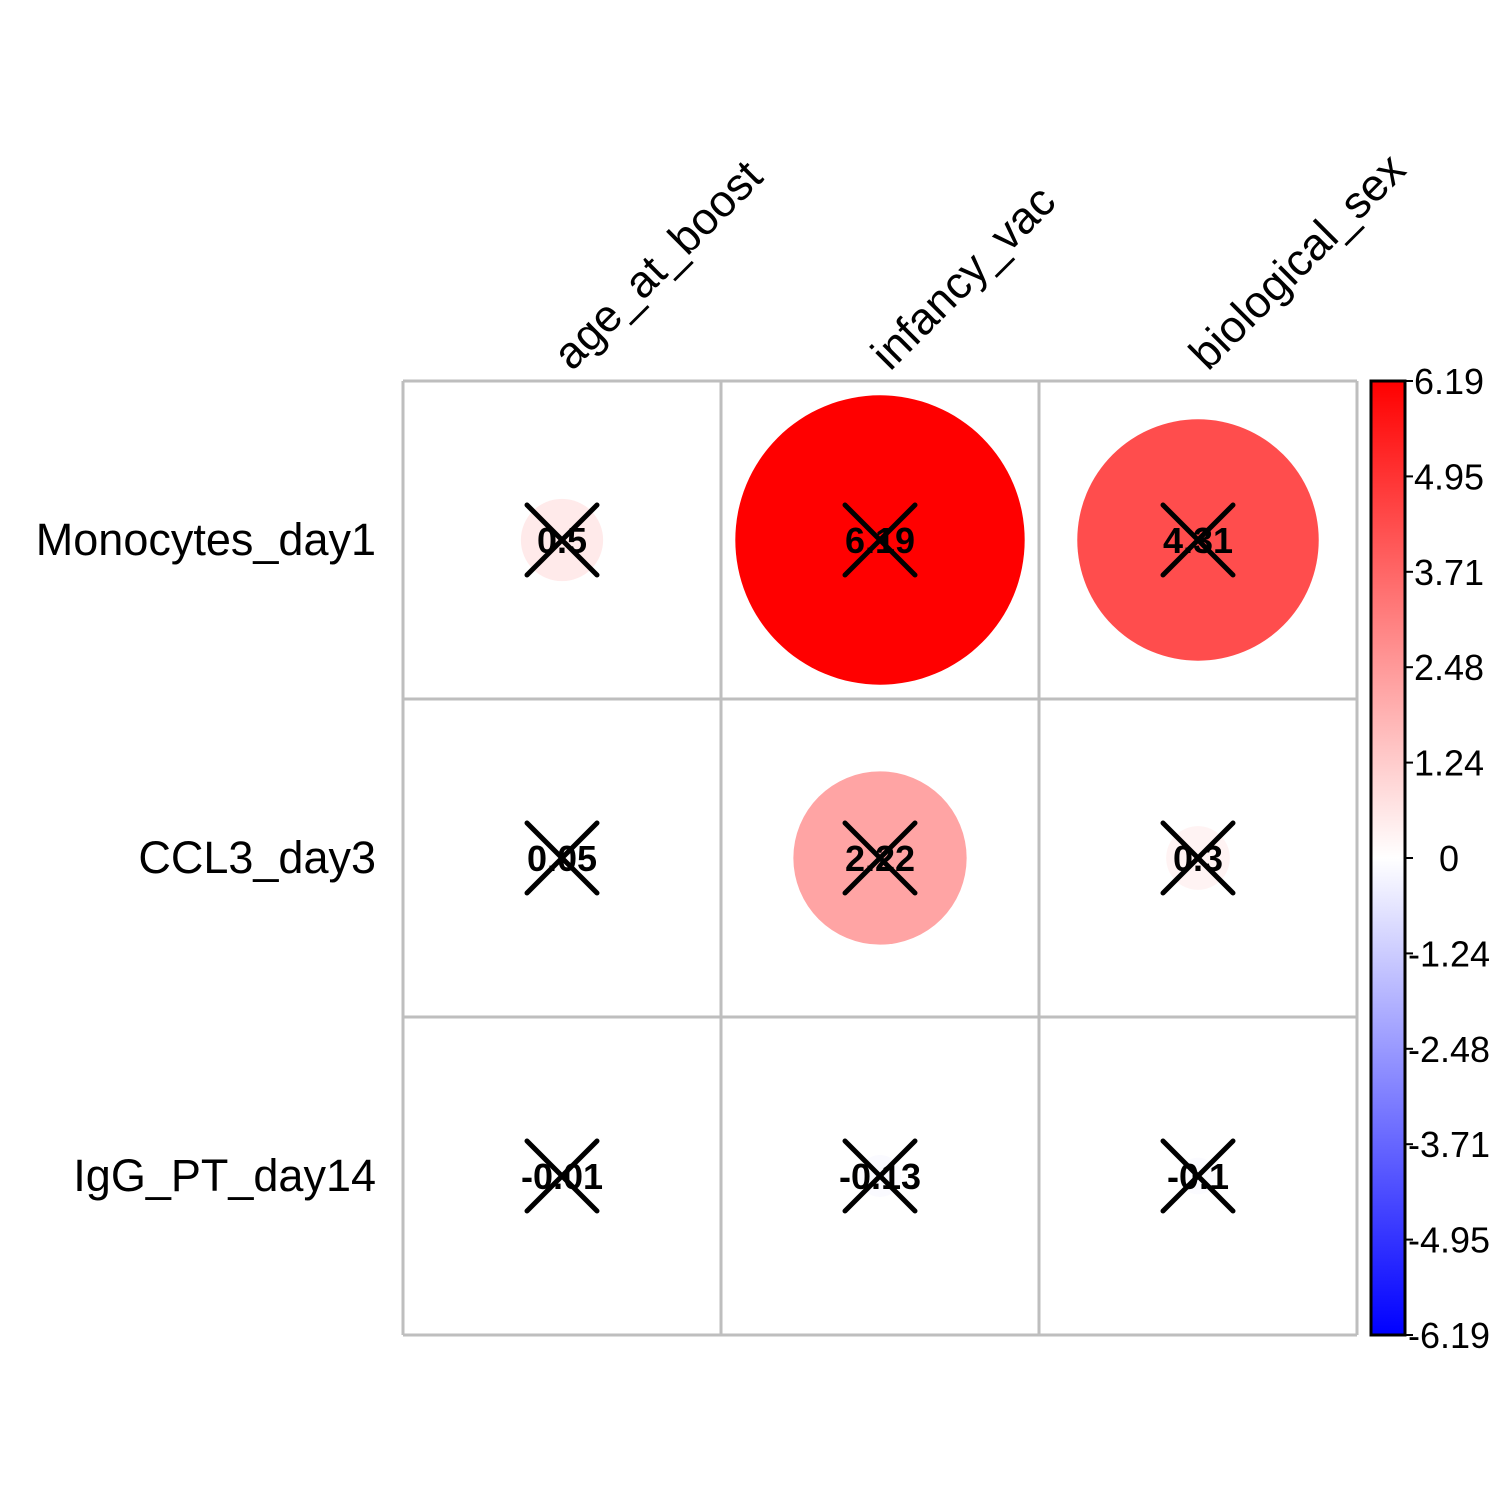 The width and height of the screenshot is (1500, 1500). Describe the element at coordinates (1449, 1144) in the screenshot. I see `legend-tick-label: -3.71` at that location.